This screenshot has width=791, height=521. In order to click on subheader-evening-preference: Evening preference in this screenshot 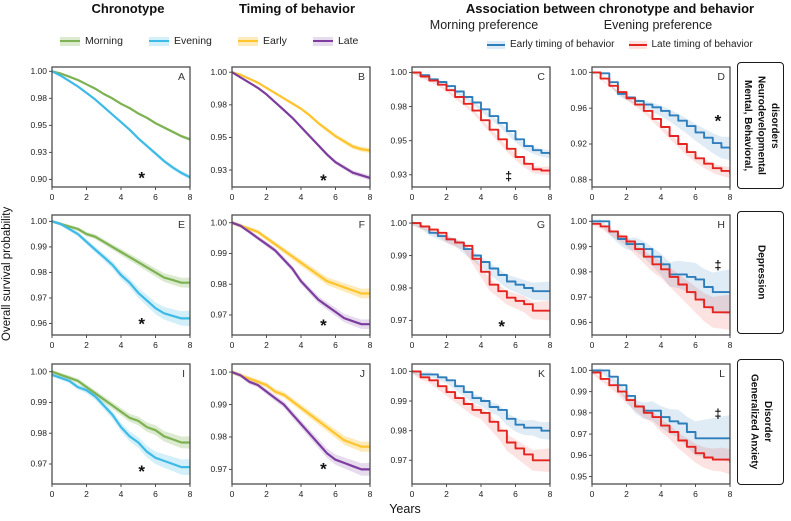, I will do `click(658, 25)`.